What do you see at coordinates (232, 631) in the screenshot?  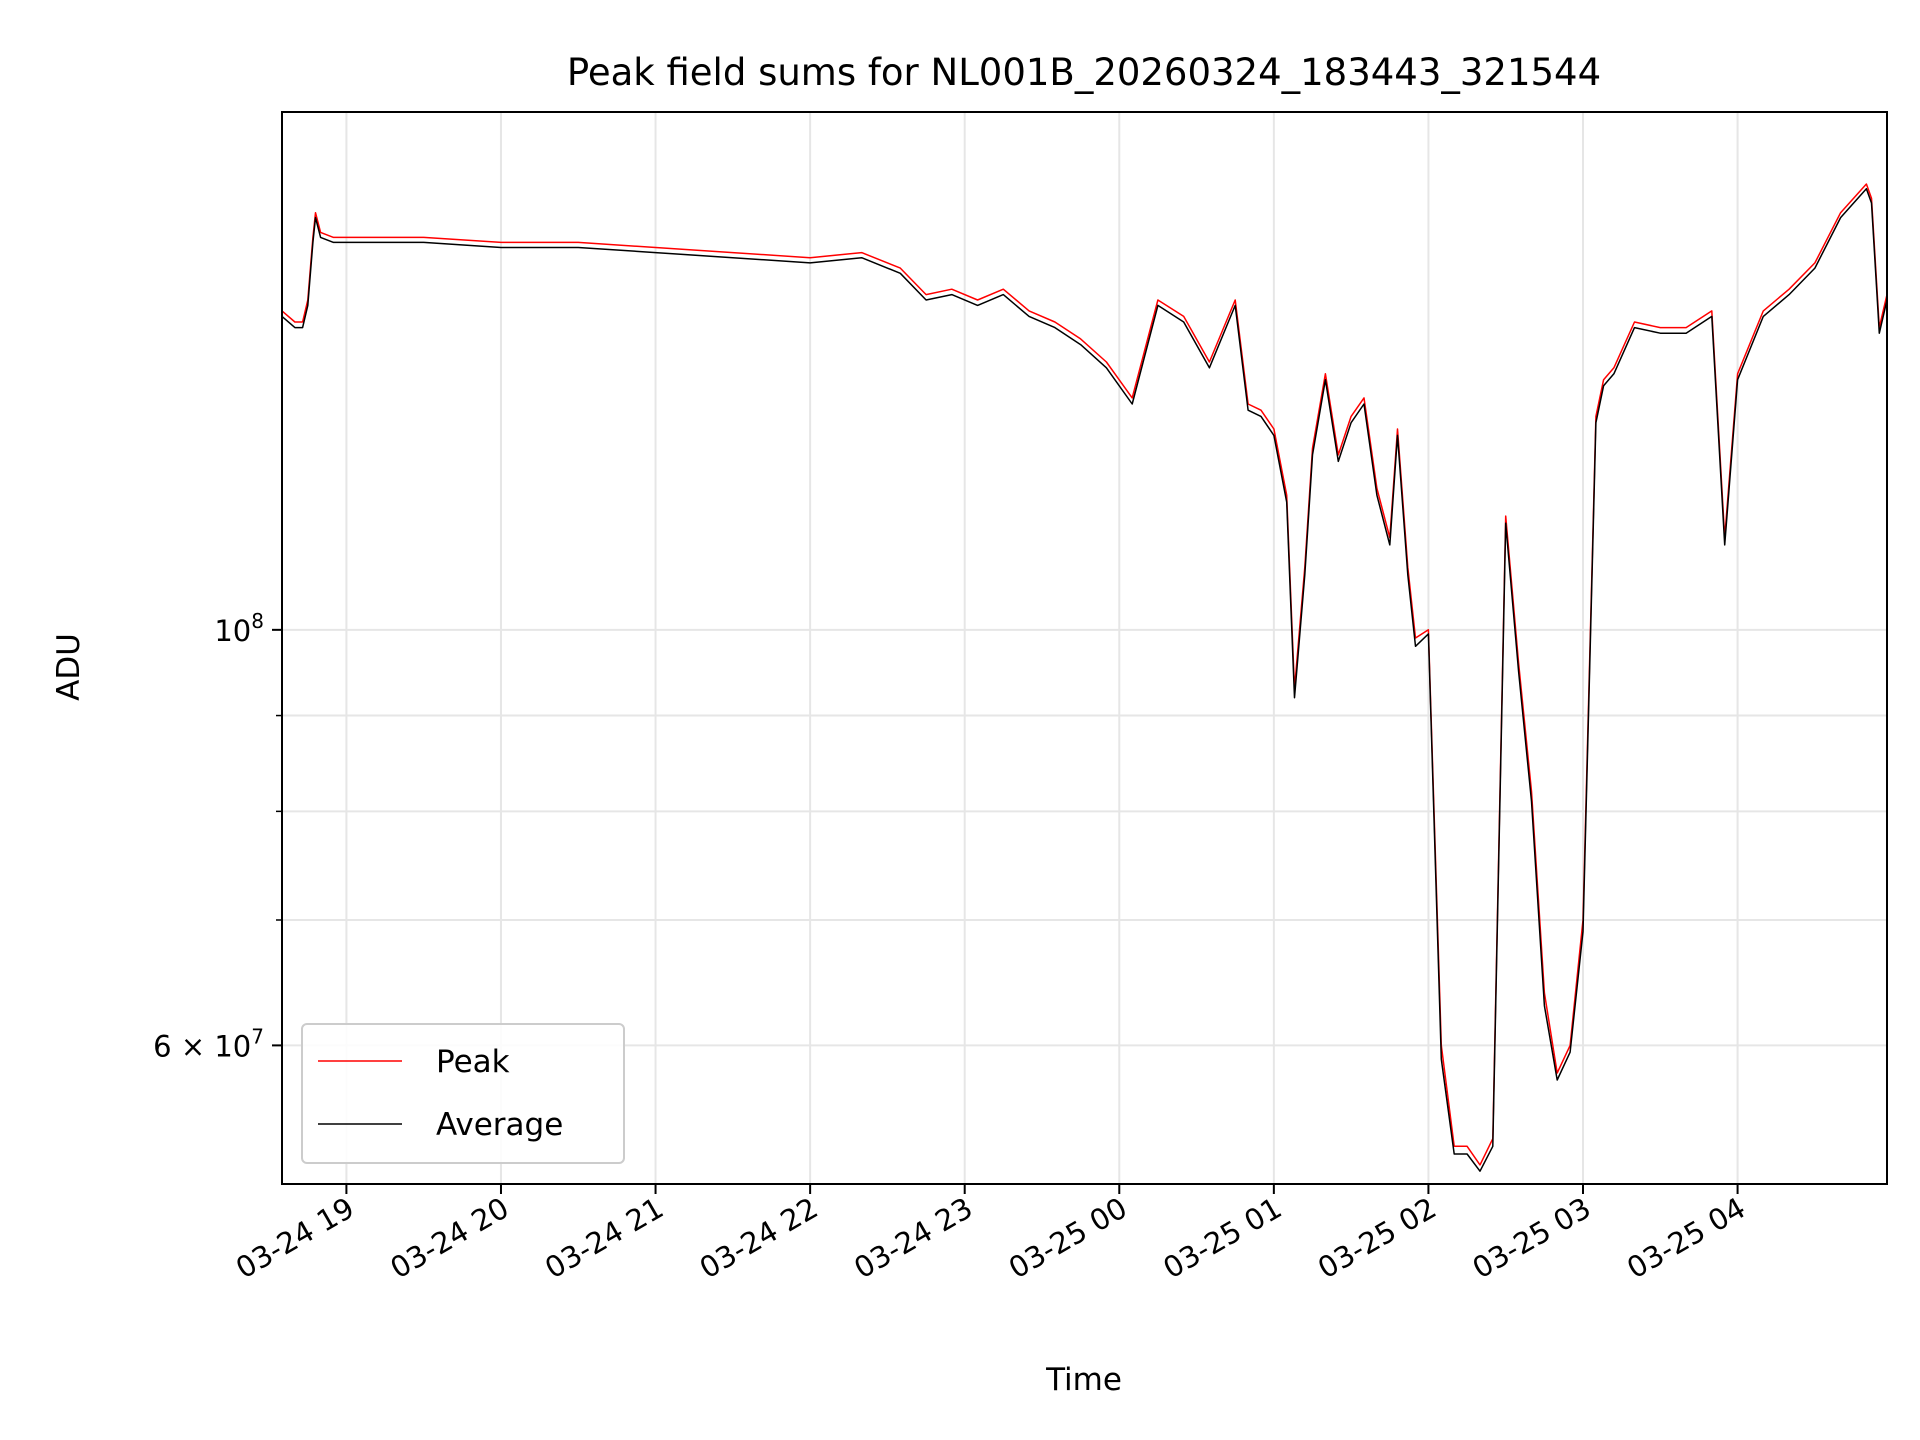 I see `y-tick-label-base: 10` at bounding box center [232, 631].